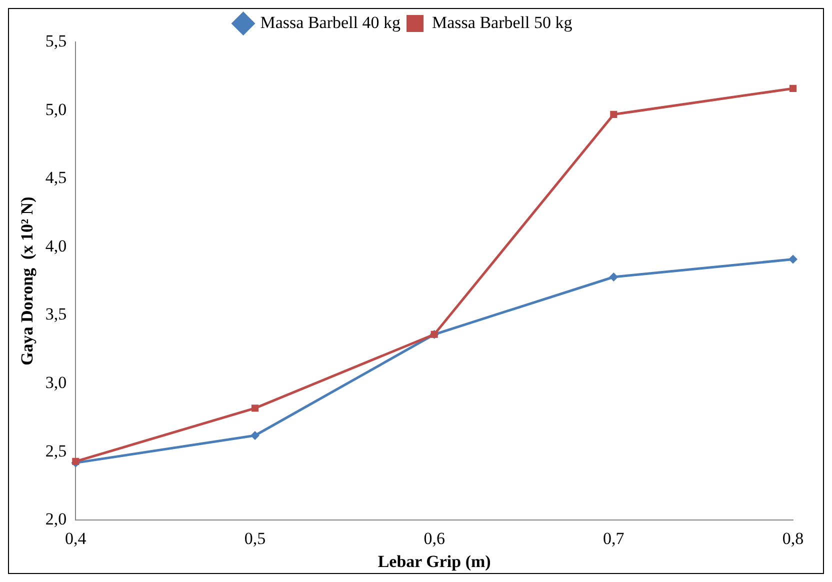 The width and height of the screenshot is (832, 582). Describe the element at coordinates (56, 246) in the screenshot. I see `y-tick-label: 4,0` at that location.